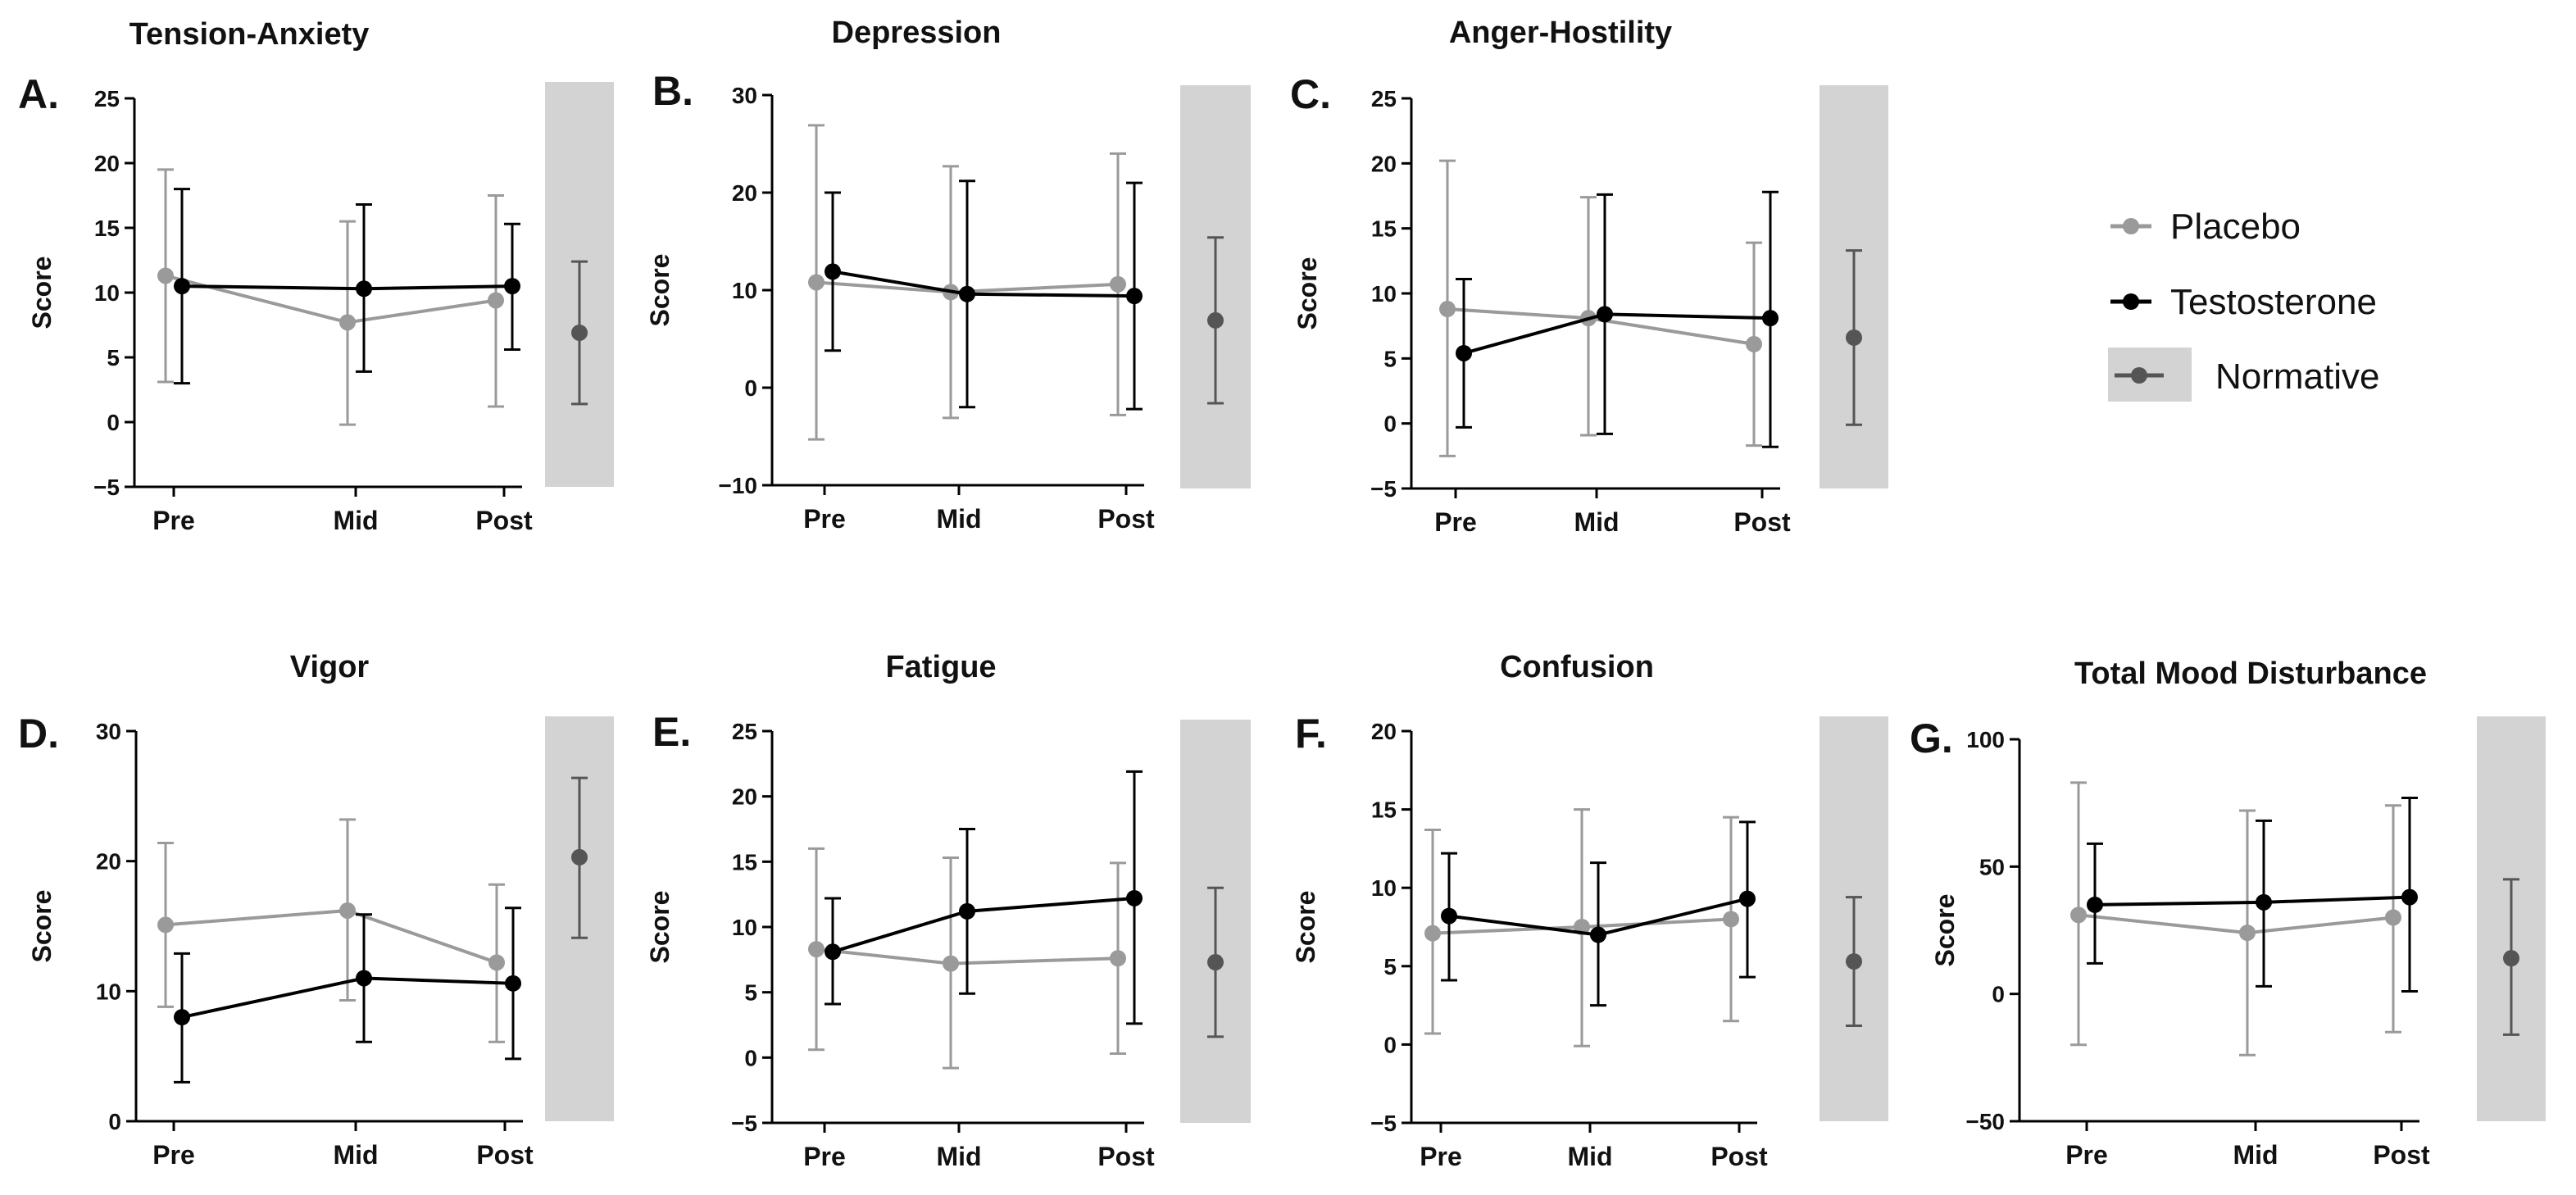 The width and height of the screenshot is (2576, 1195). What do you see at coordinates (330, 667) in the screenshot?
I see `panel-title: Vigor` at bounding box center [330, 667].